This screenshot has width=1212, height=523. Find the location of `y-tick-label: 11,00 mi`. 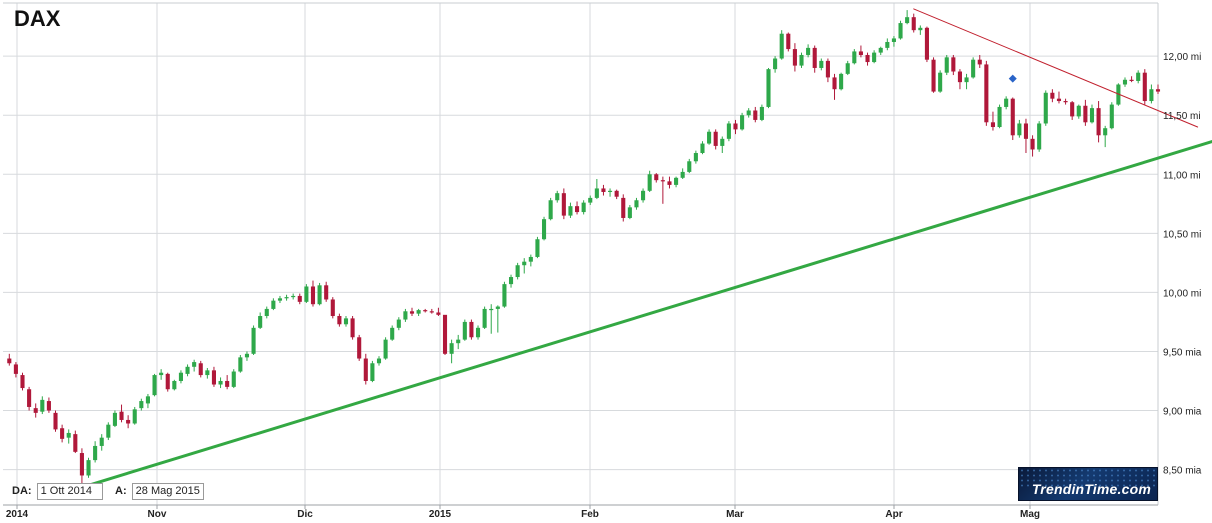

y-tick-label: 11,00 mi is located at coordinates (1182, 175).